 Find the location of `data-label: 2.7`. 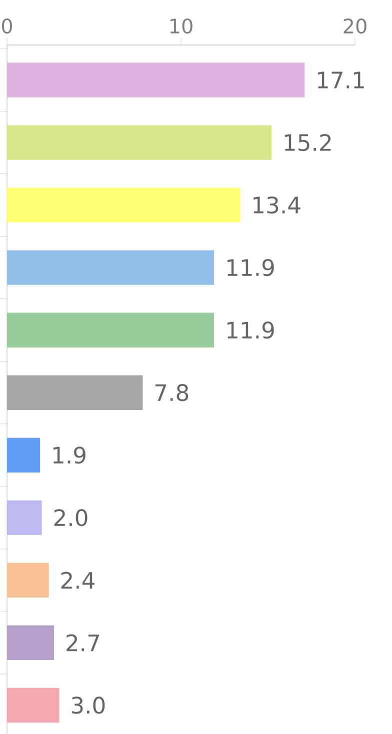

data-label: 2.7 is located at coordinates (83, 643).